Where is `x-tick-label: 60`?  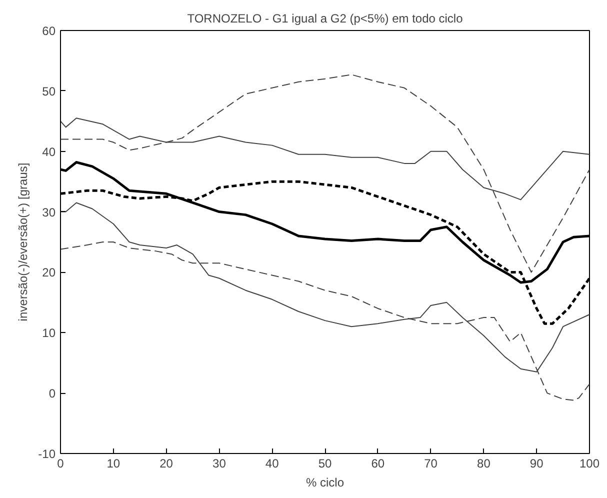
x-tick-label: 60 is located at coordinates (378, 463).